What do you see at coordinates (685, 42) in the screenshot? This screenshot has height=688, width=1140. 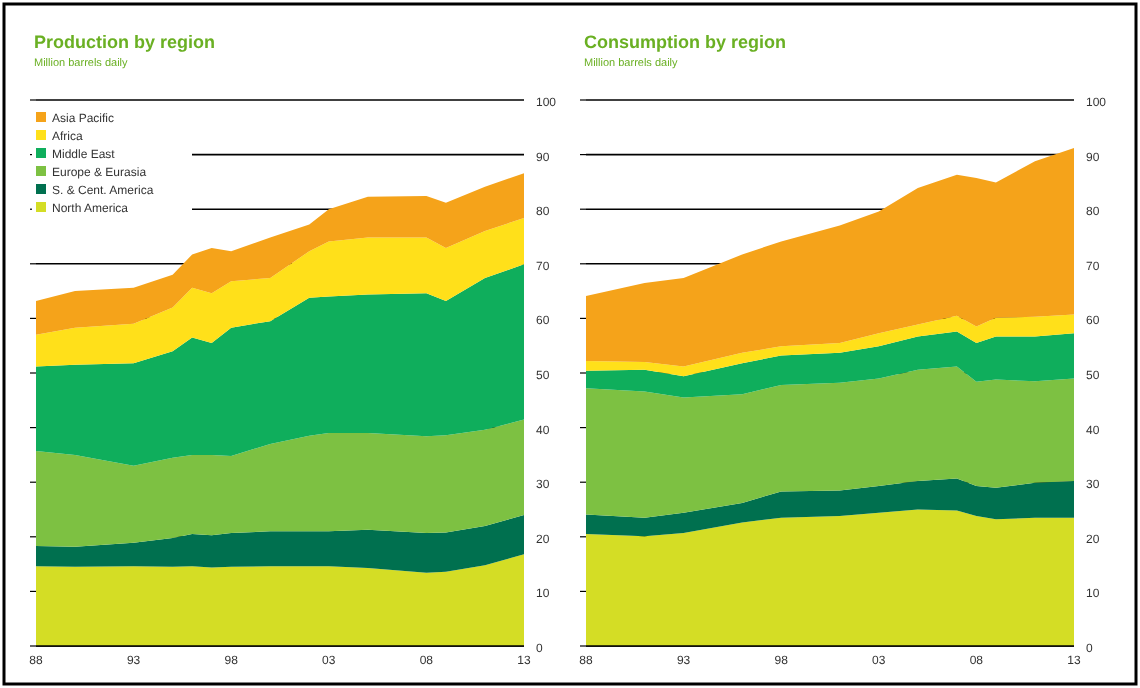 I see `chart-title: Consumption by region` at bounding box center [685, 42].